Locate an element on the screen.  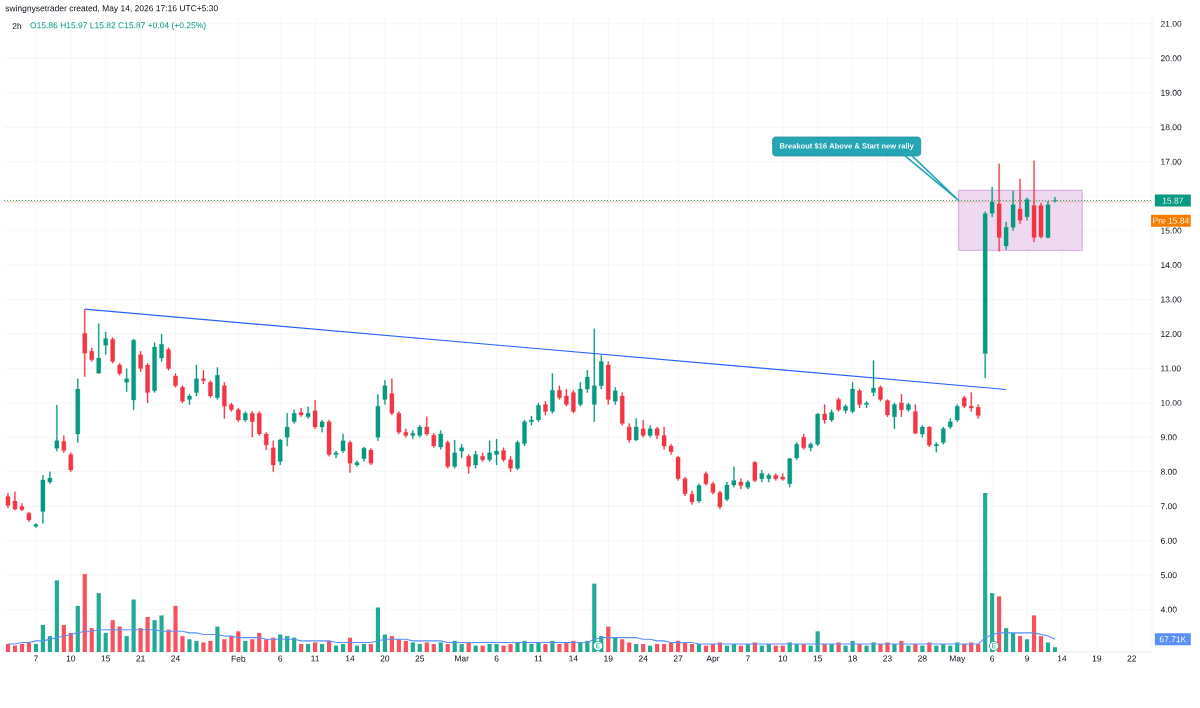
x-tick-label: 23 is located at coordinates (887, 658).